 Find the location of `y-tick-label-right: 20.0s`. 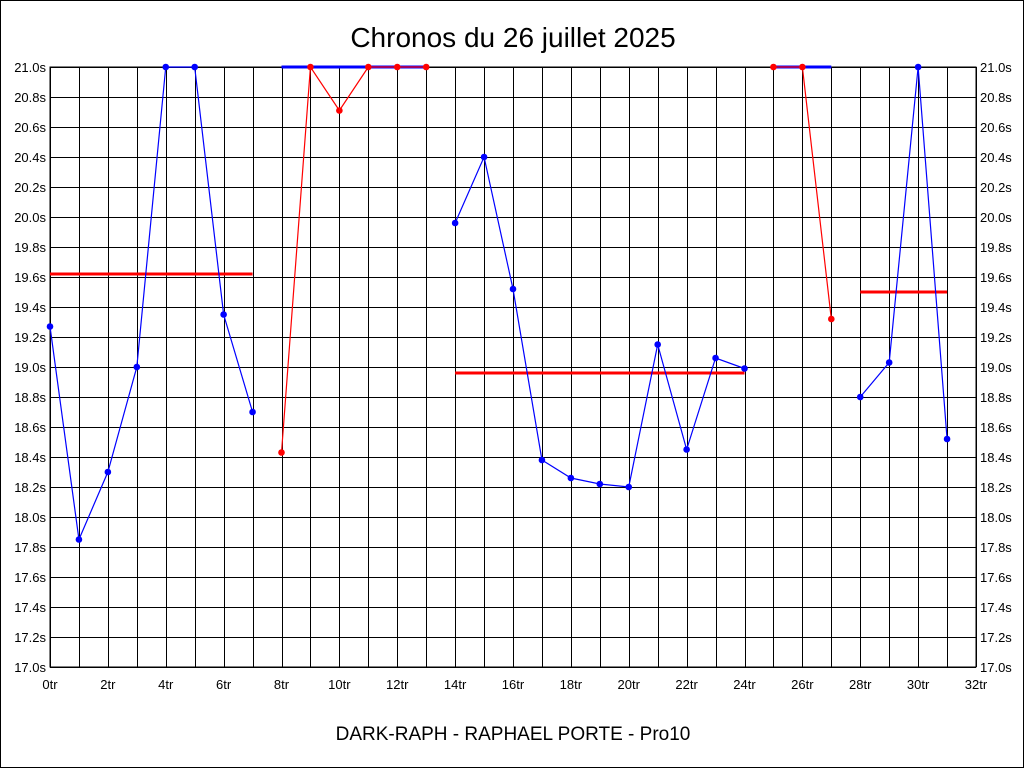

y-tick-label-right: 20.0s is located at coordinates (996, 217).